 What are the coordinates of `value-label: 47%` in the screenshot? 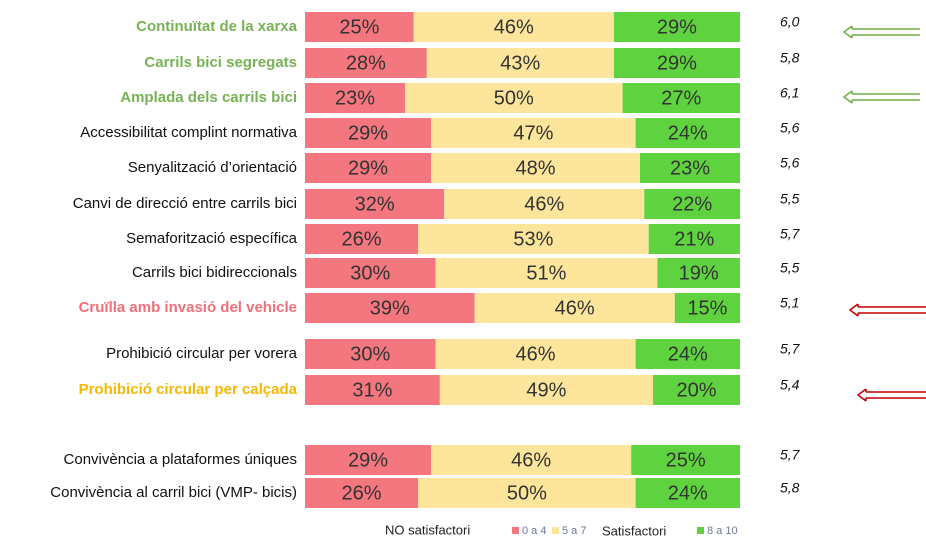 It's located at (533, 133).